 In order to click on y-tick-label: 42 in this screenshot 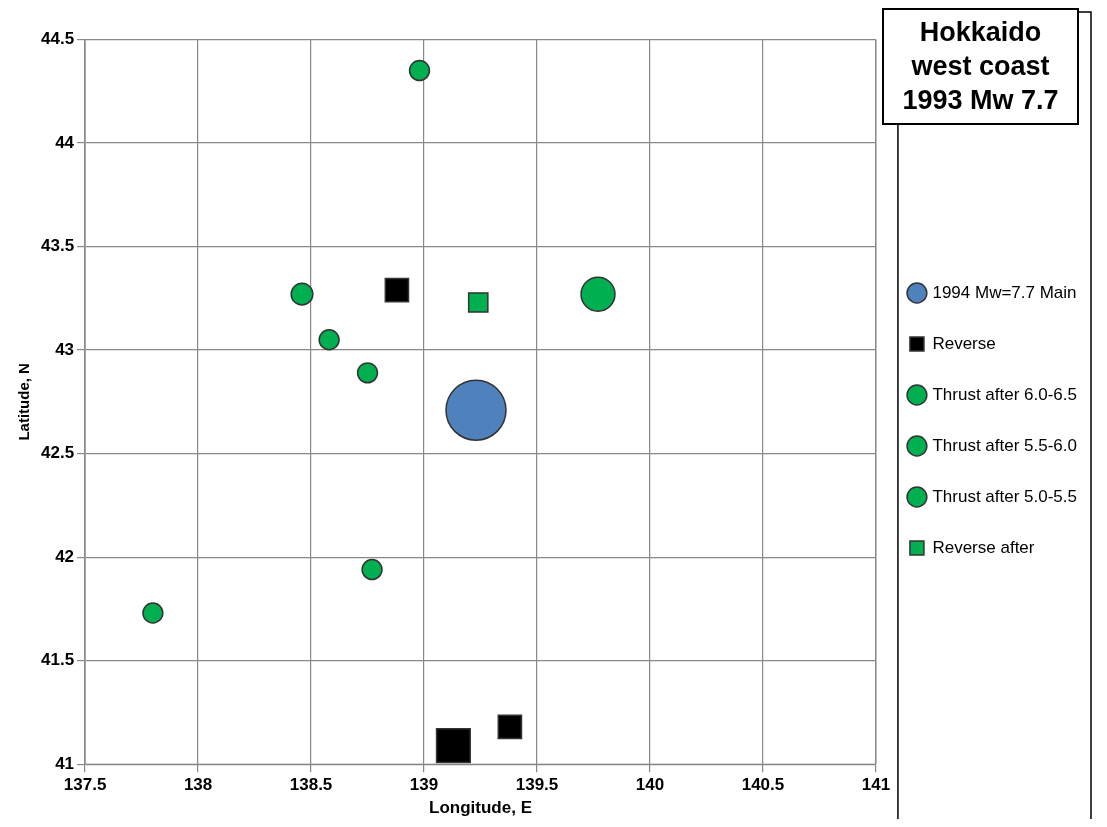, I will do `click(65, 556)`.